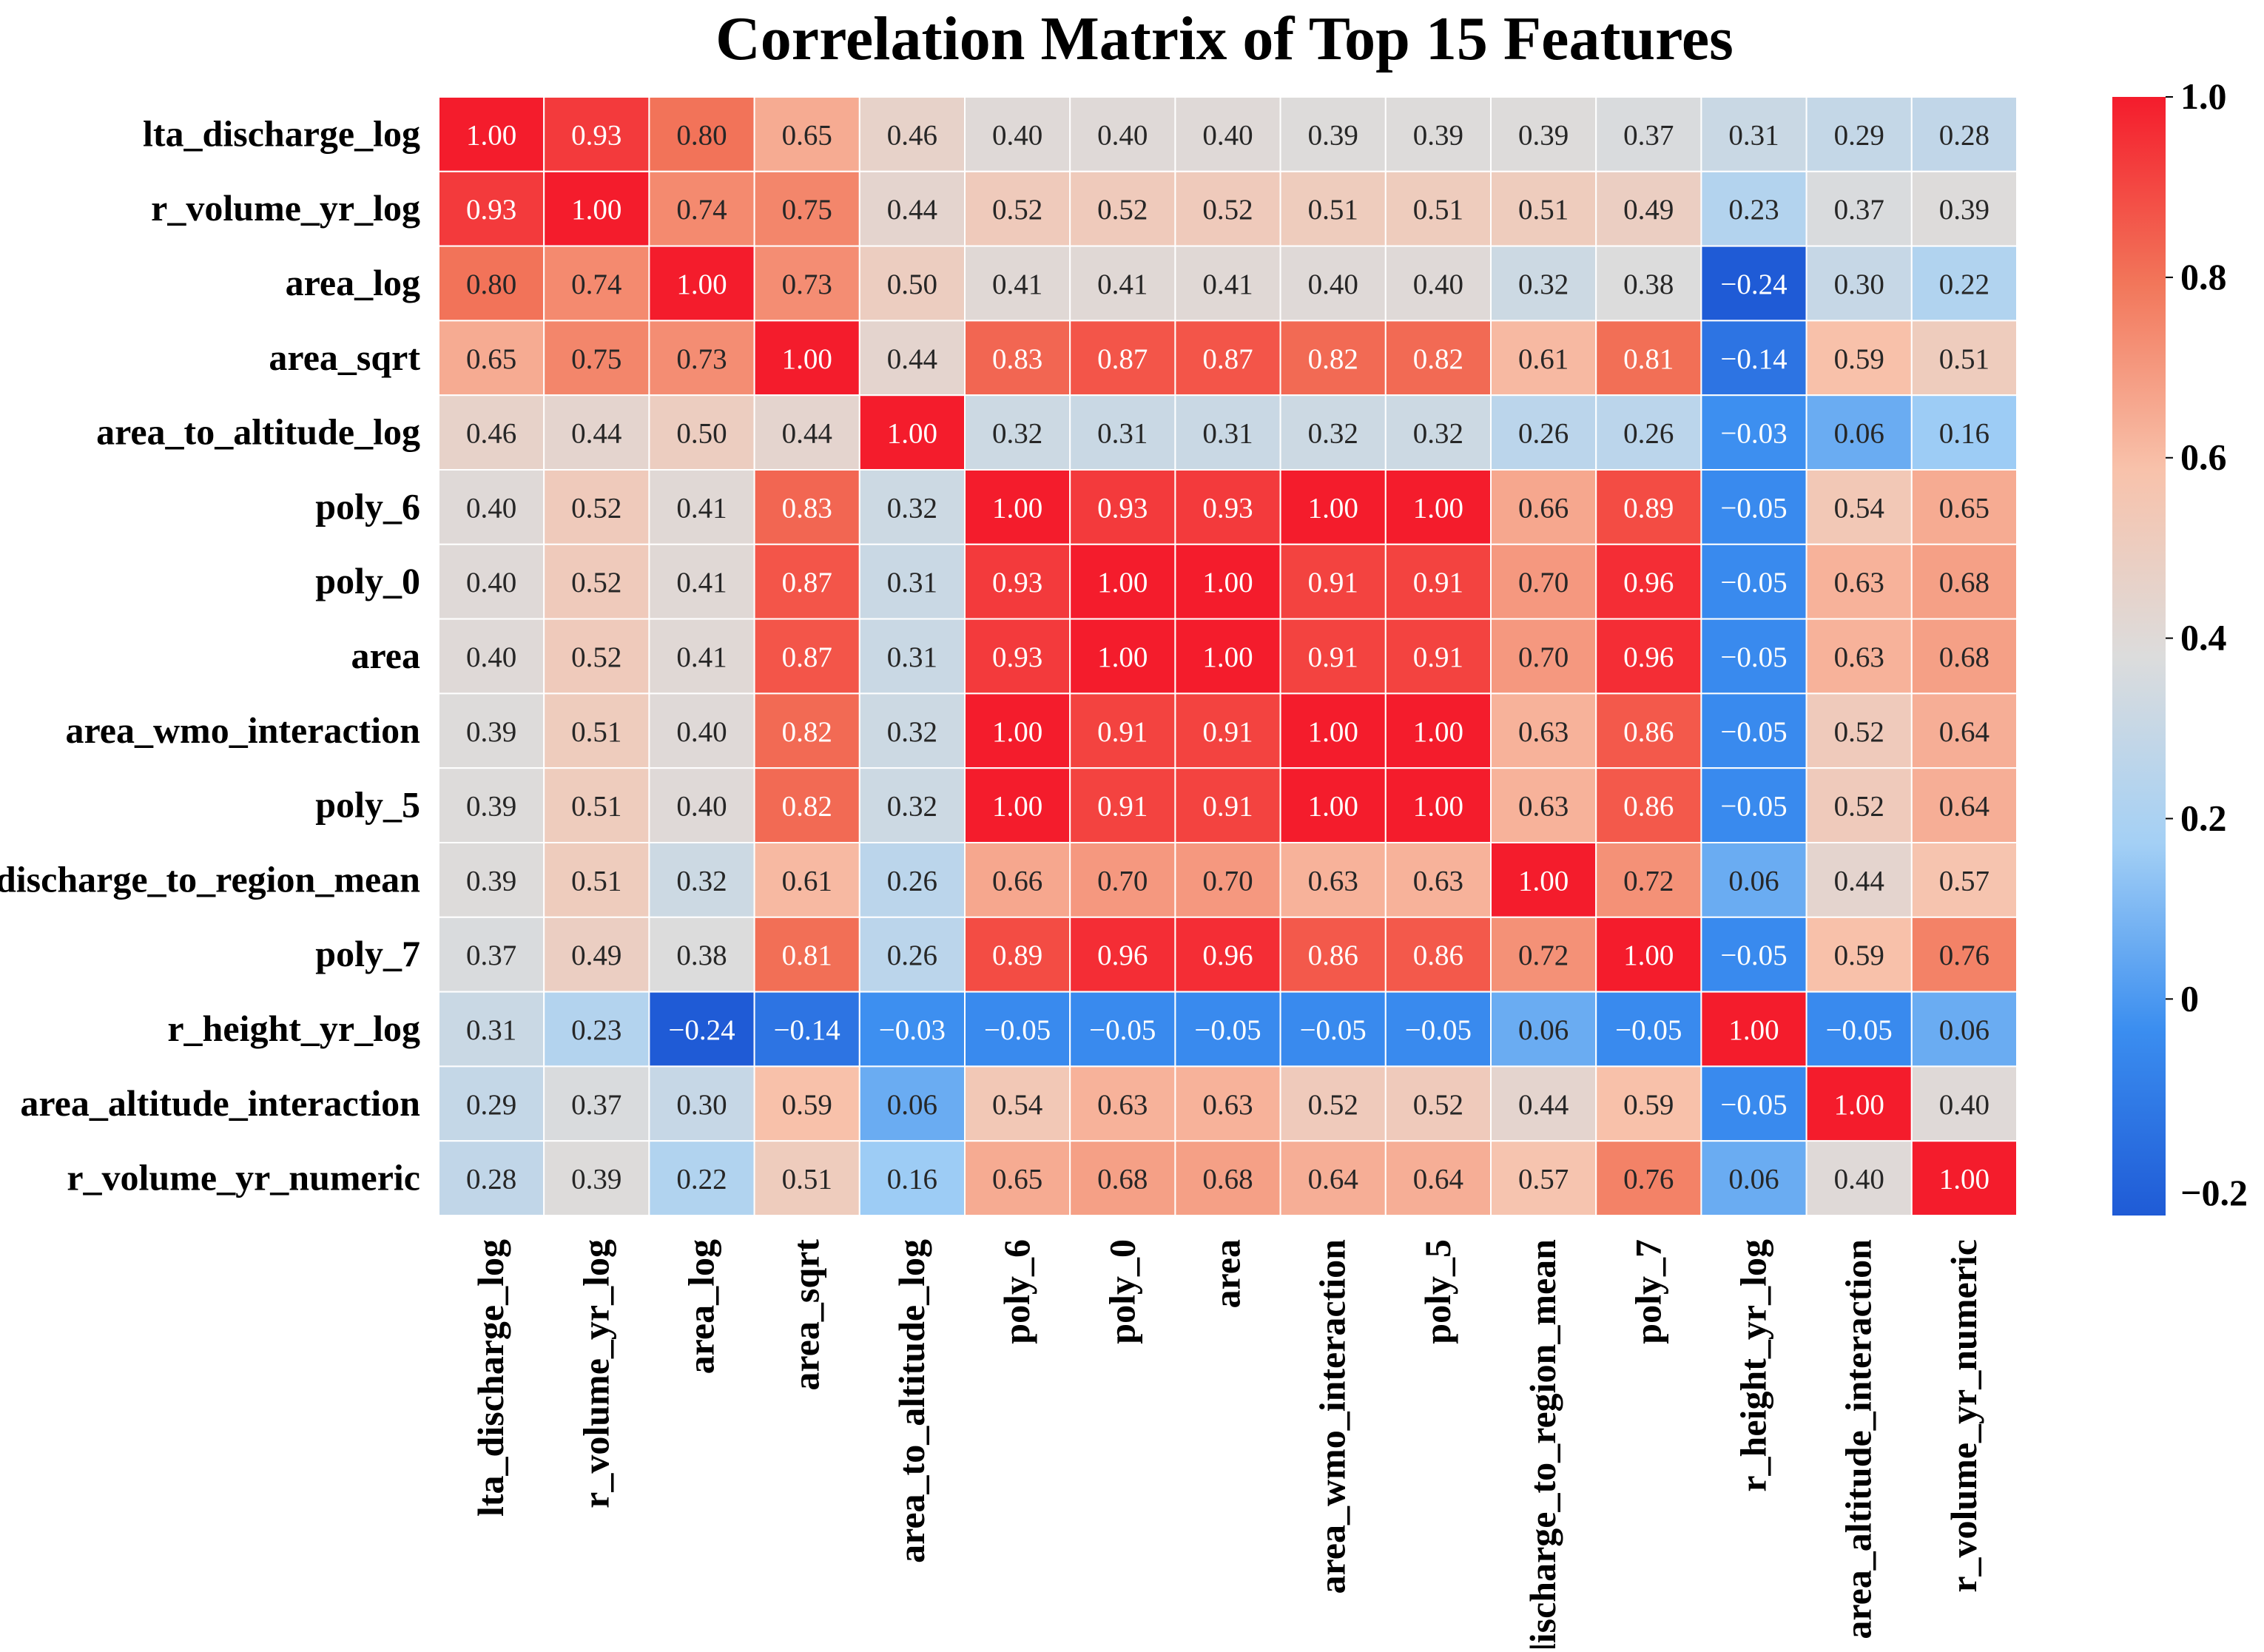 The height and width of the screenshot is (1652, 2264). Describe the element at coordinates (1859, 508) in the screenshot. I see `cell-value-label: 0.54` at that location.